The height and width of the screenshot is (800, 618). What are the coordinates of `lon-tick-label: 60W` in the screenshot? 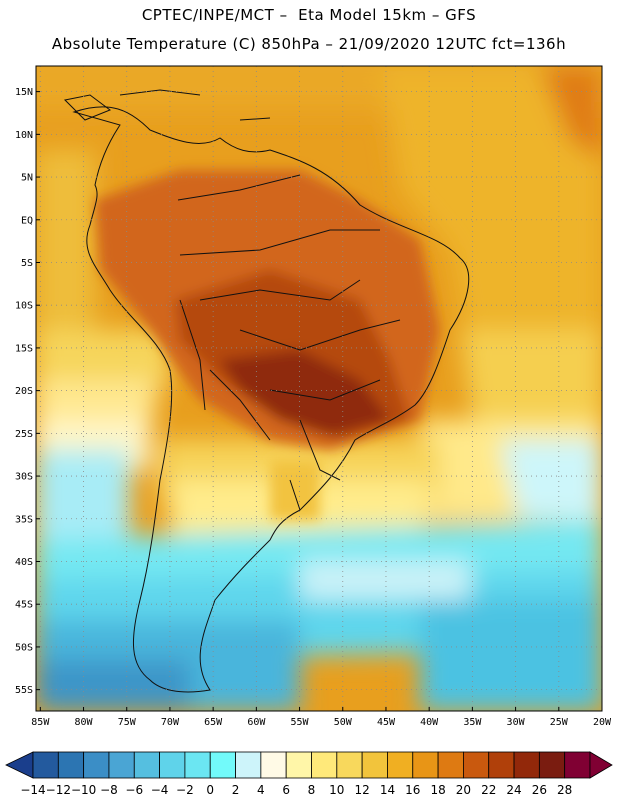 It's located at (256, 722).